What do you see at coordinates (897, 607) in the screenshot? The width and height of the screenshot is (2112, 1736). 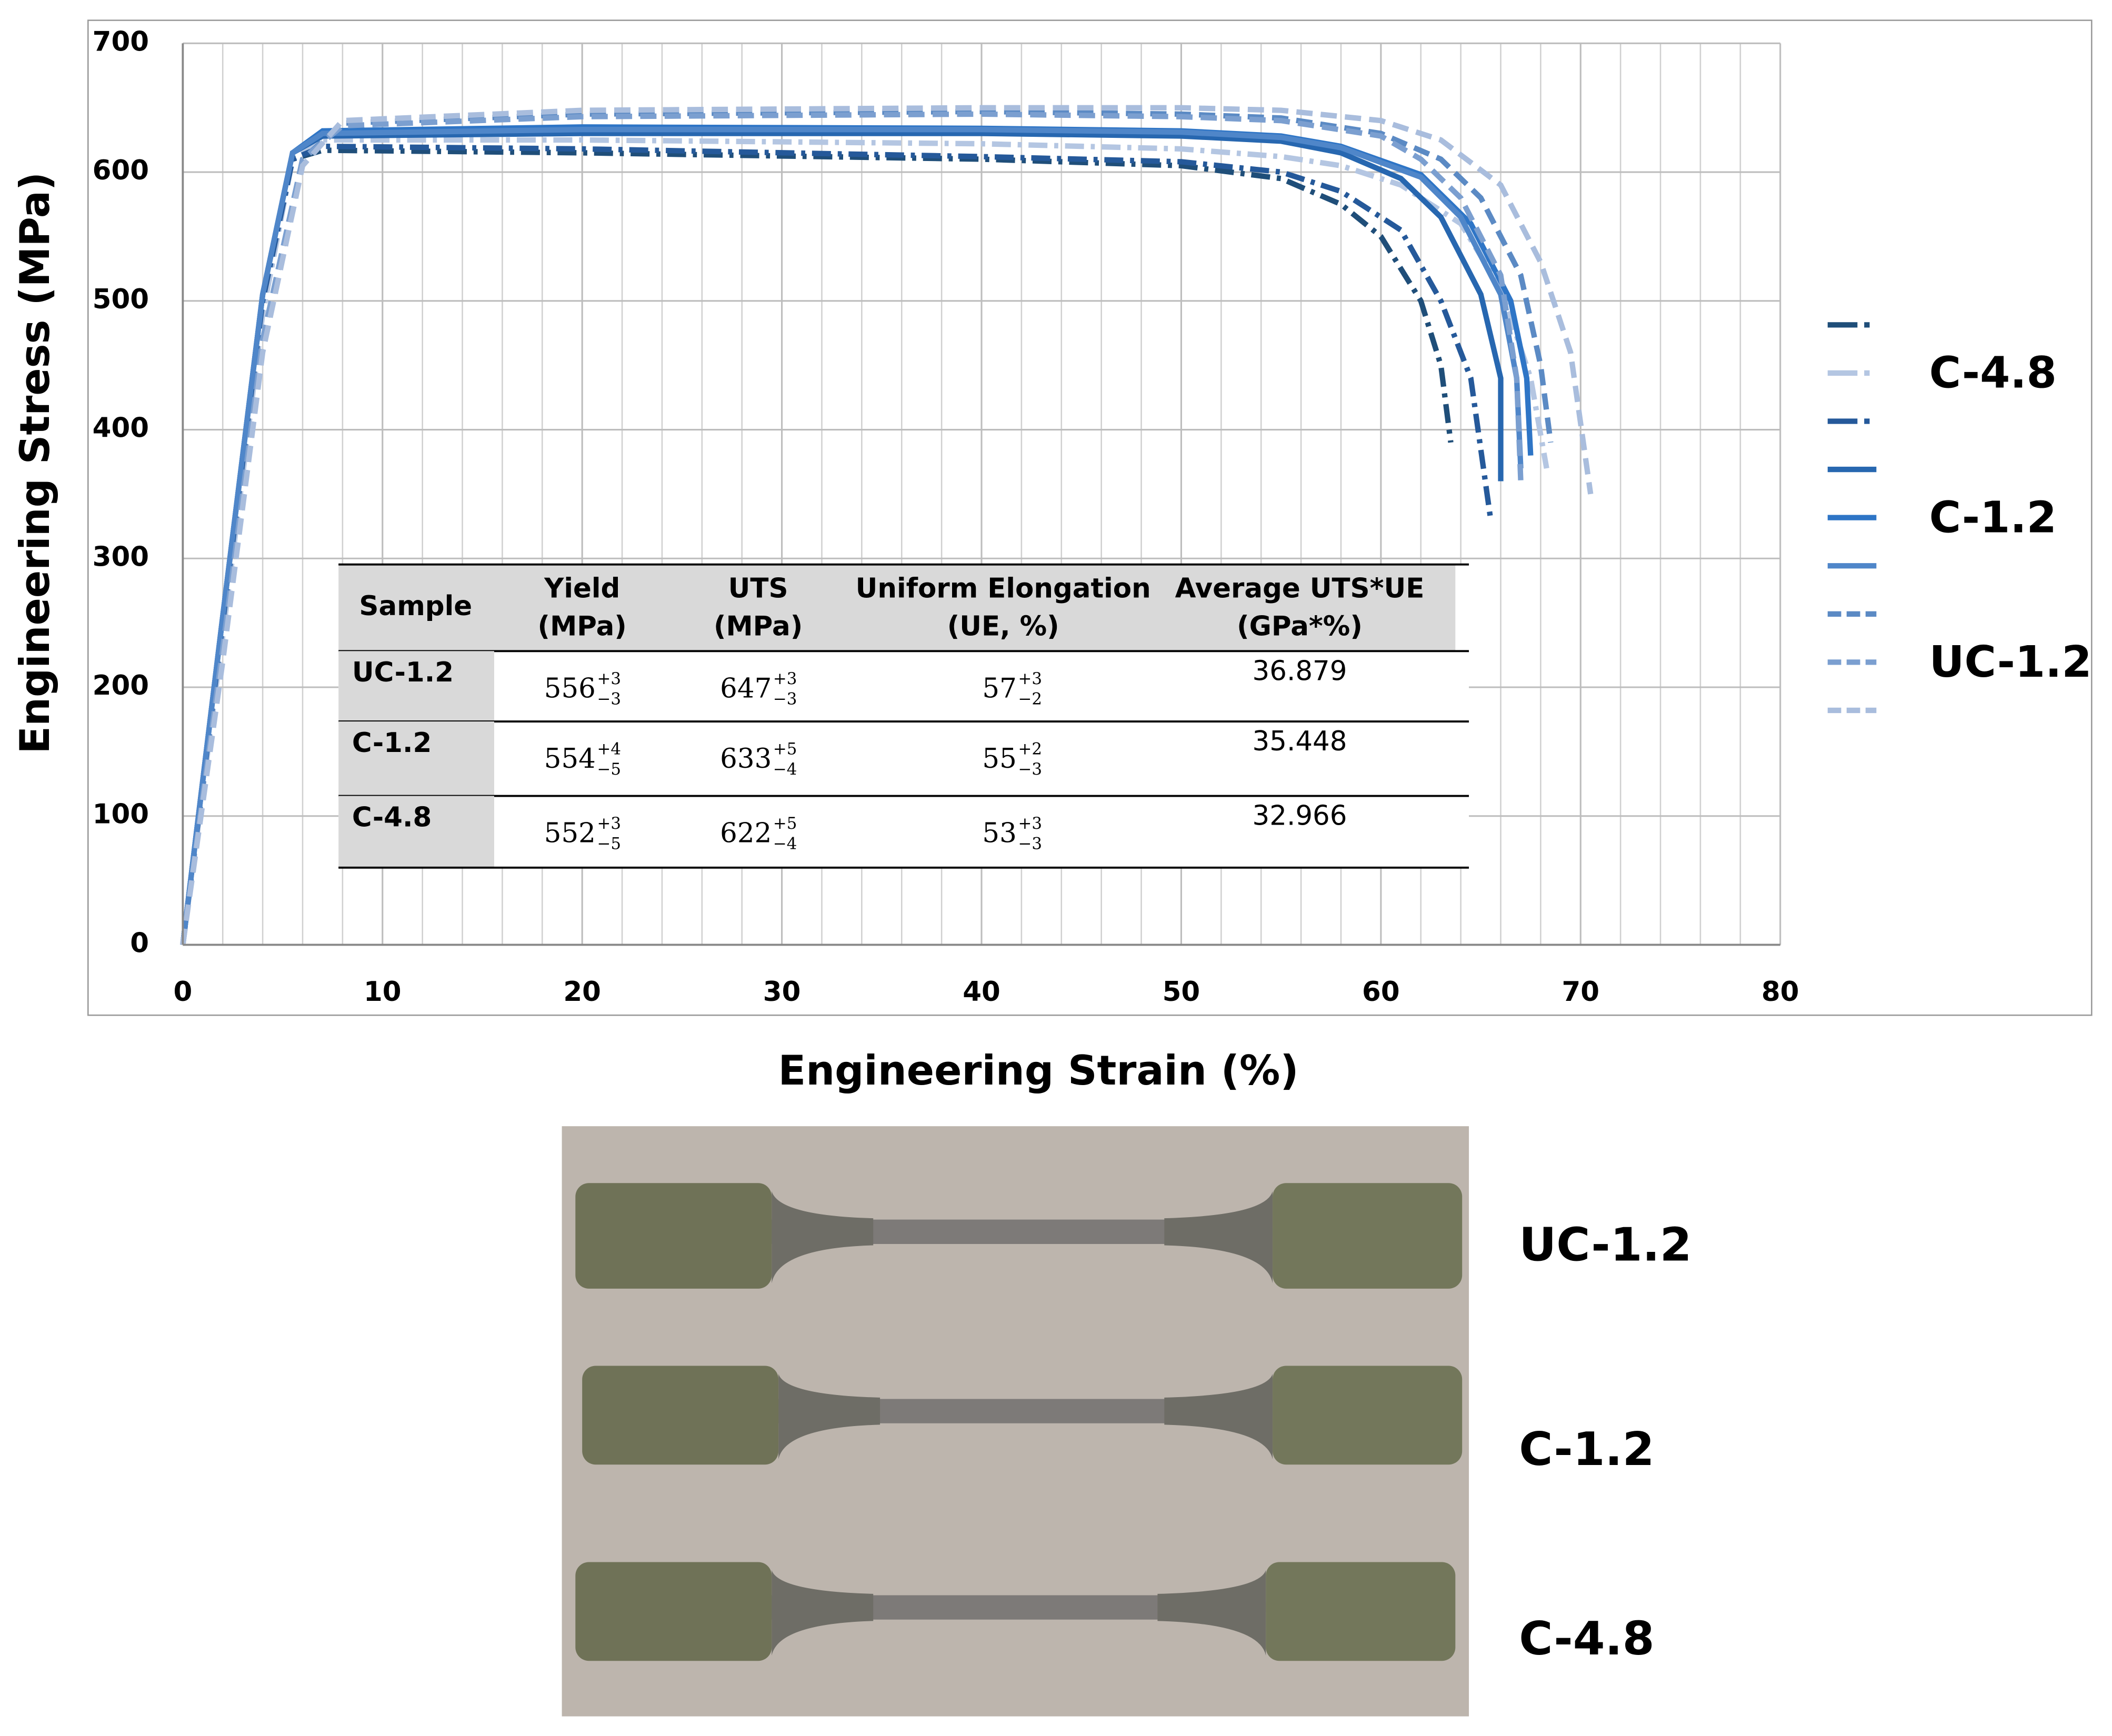 I see `header-background` at bounding box center [897, 607].